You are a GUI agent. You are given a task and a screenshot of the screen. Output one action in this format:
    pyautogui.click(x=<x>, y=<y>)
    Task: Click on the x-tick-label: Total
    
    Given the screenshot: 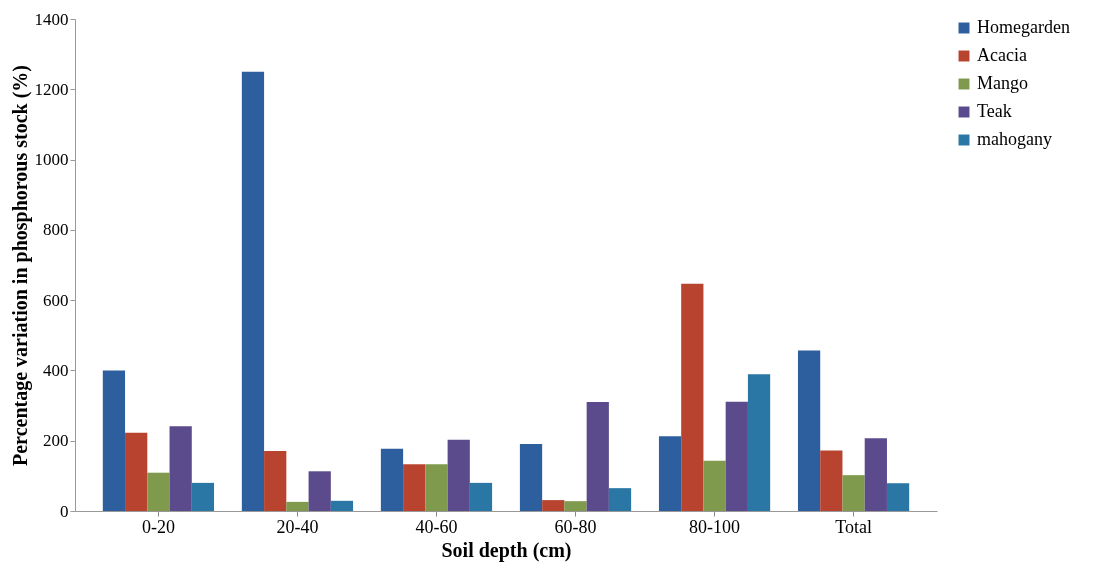 What is the action you would take?
    pyautogui.click(x=853, y=526)
    